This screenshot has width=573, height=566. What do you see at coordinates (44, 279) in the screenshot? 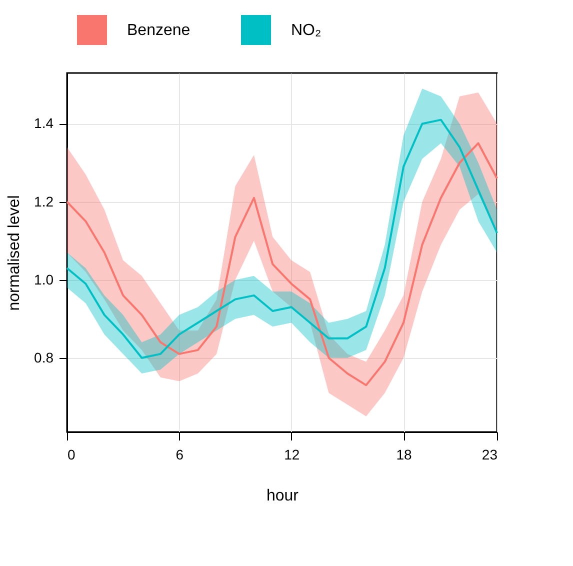
I see `y-tick-label: 1.0` at bounding box center [44, 279].